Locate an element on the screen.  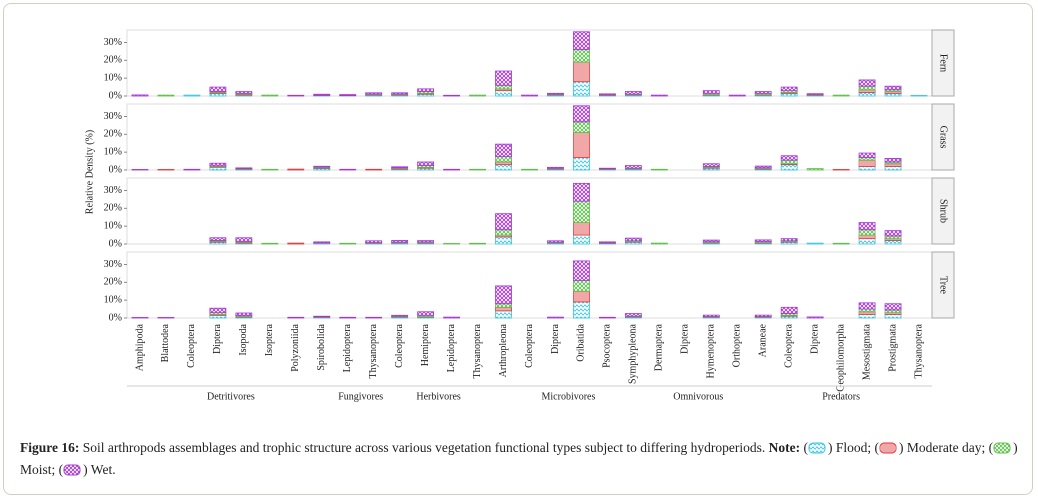
group-label: Microbivores is located at coordinates (569, 396).